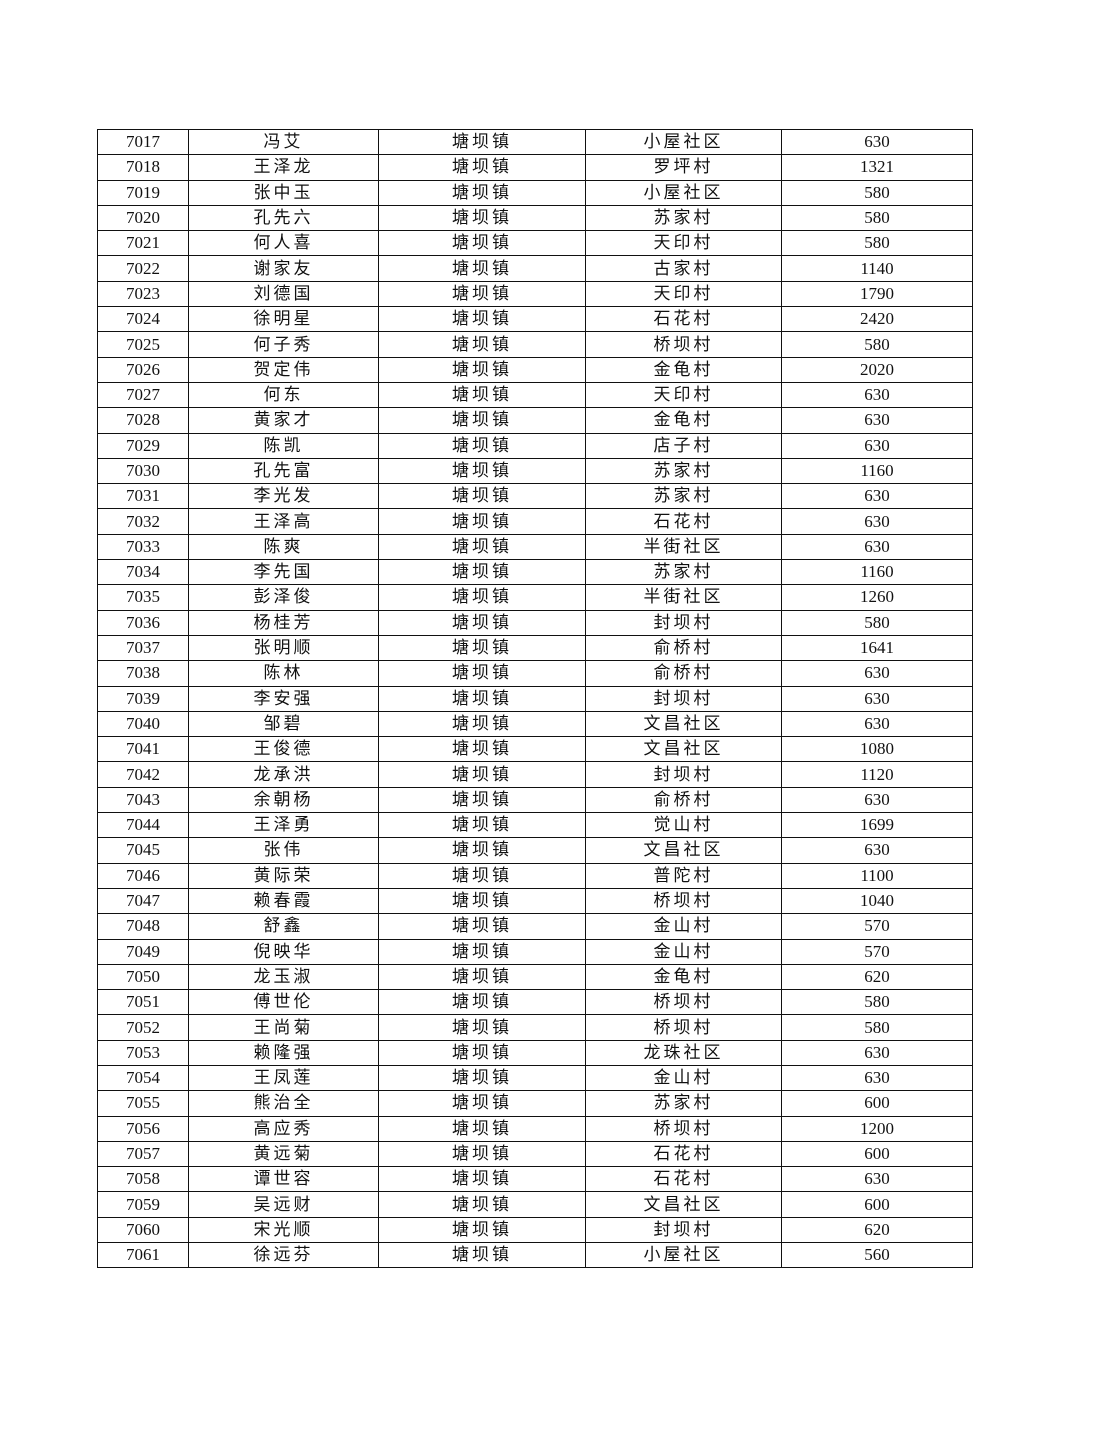  I want to click on table-row: 7033 陈爽 塘坝镇 半街社区 630, so click(535, 547).